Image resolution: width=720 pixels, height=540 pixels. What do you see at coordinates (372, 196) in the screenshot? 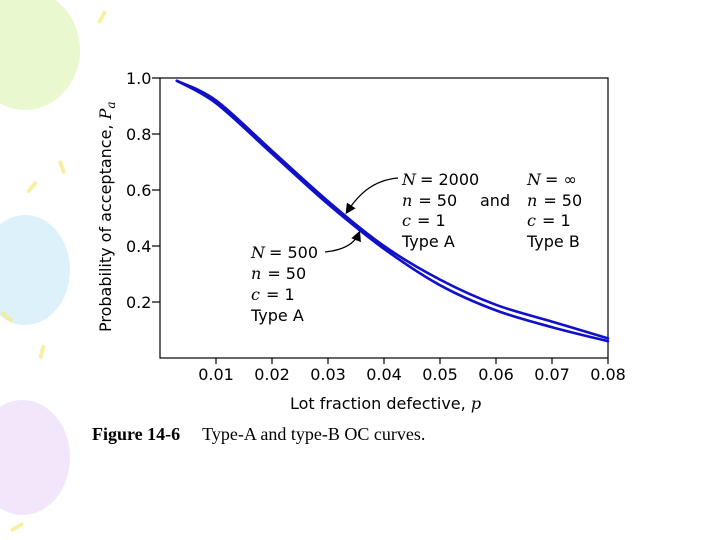
I see `annotation-arrow-type-a-2000` at bounding box center [372, 196].